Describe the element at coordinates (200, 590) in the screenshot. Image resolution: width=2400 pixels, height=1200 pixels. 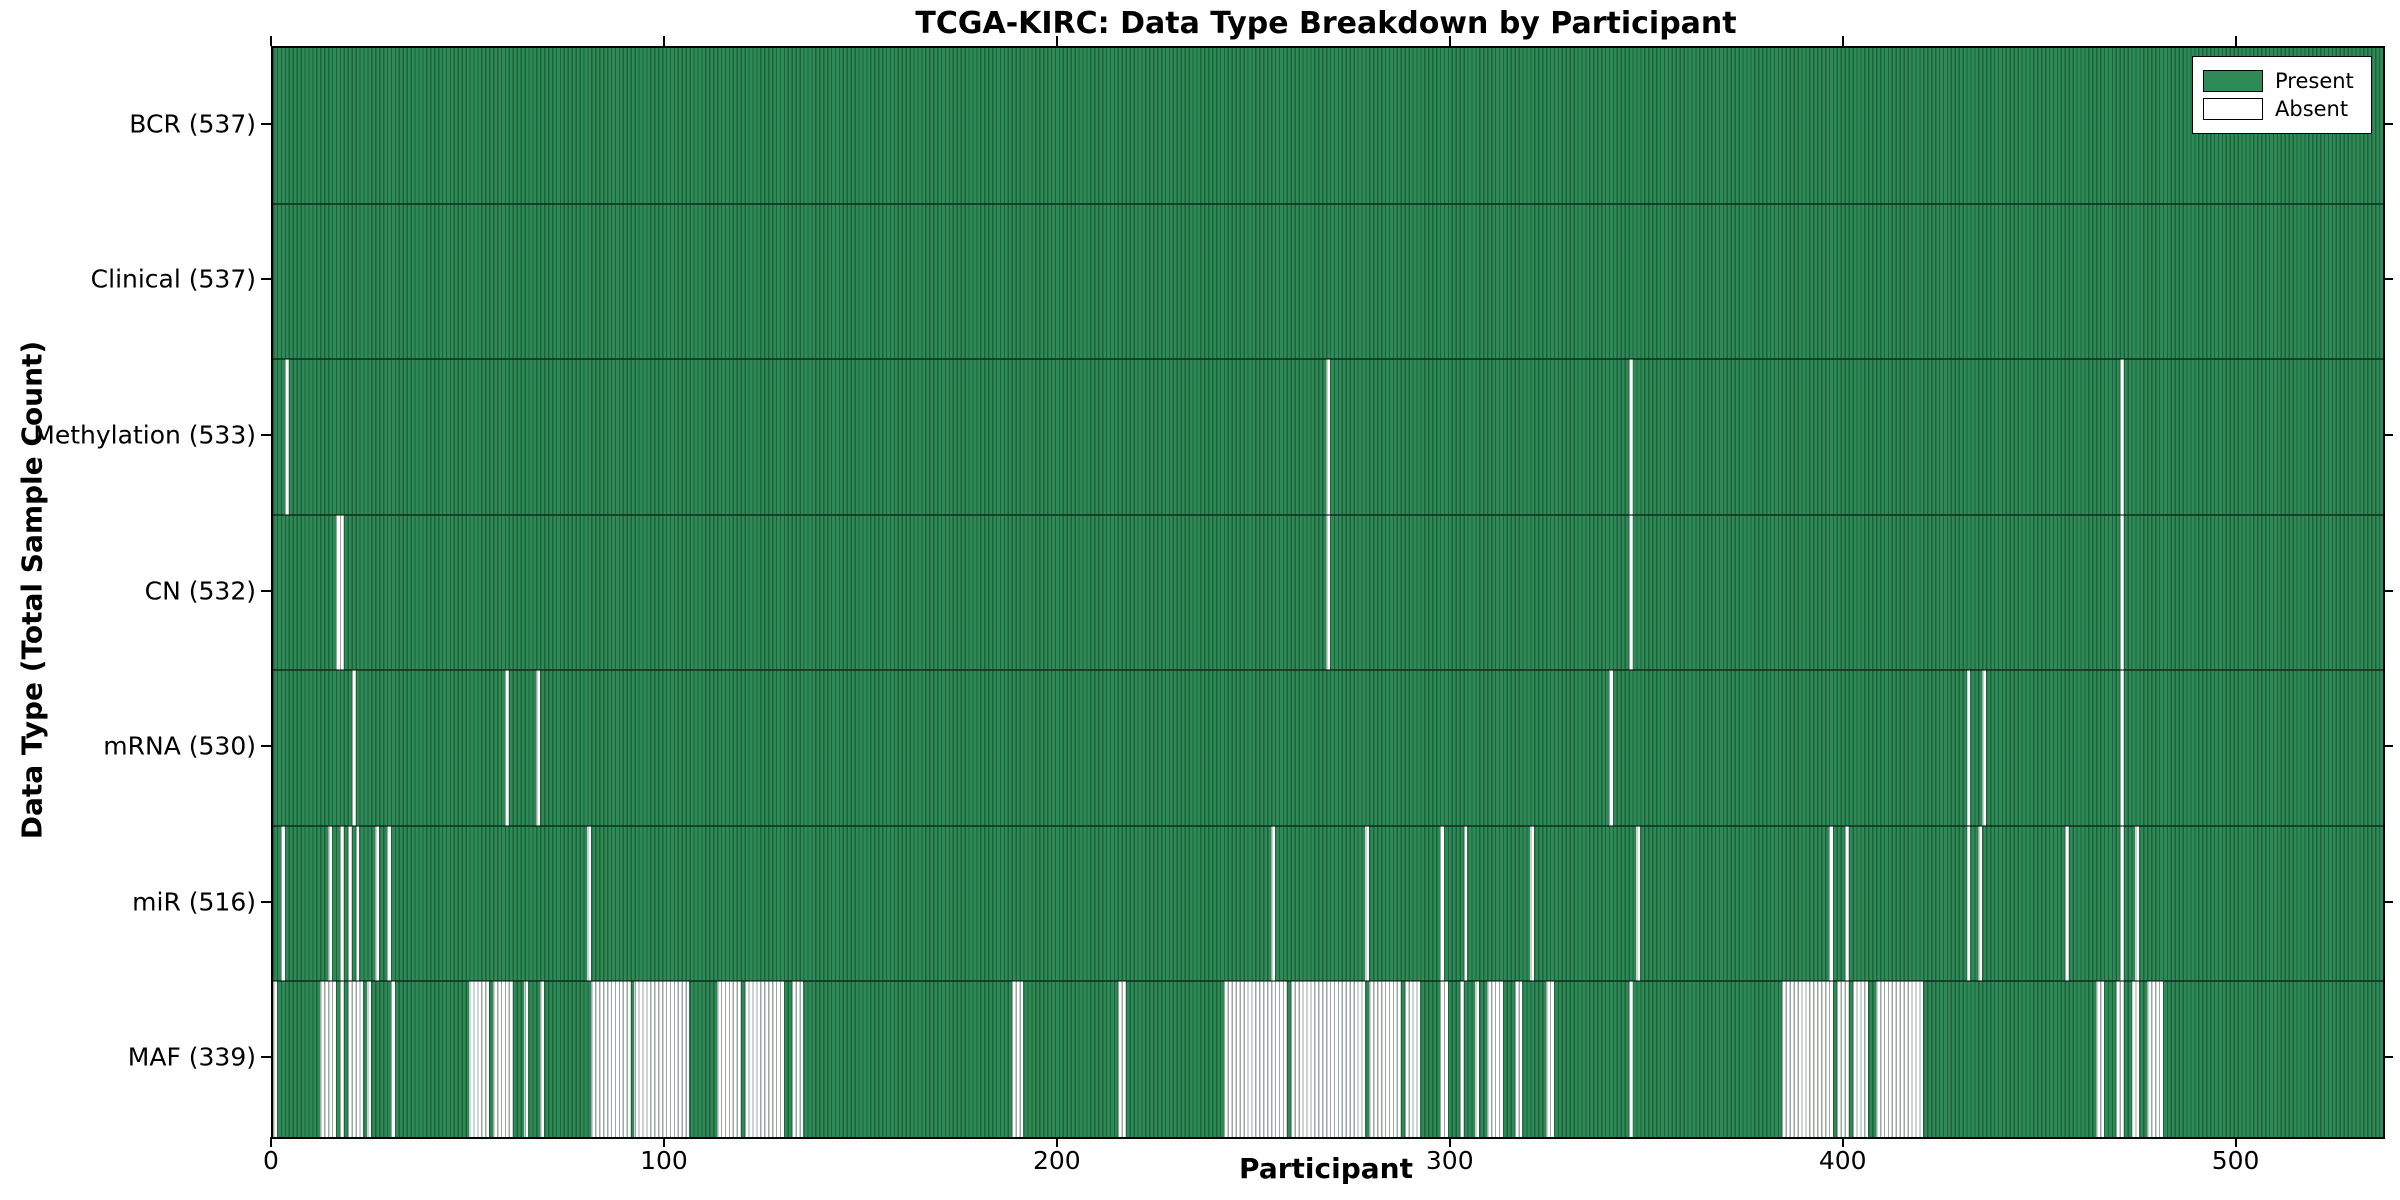
I see `y-tick-label-cn: CN (532)` at that location.